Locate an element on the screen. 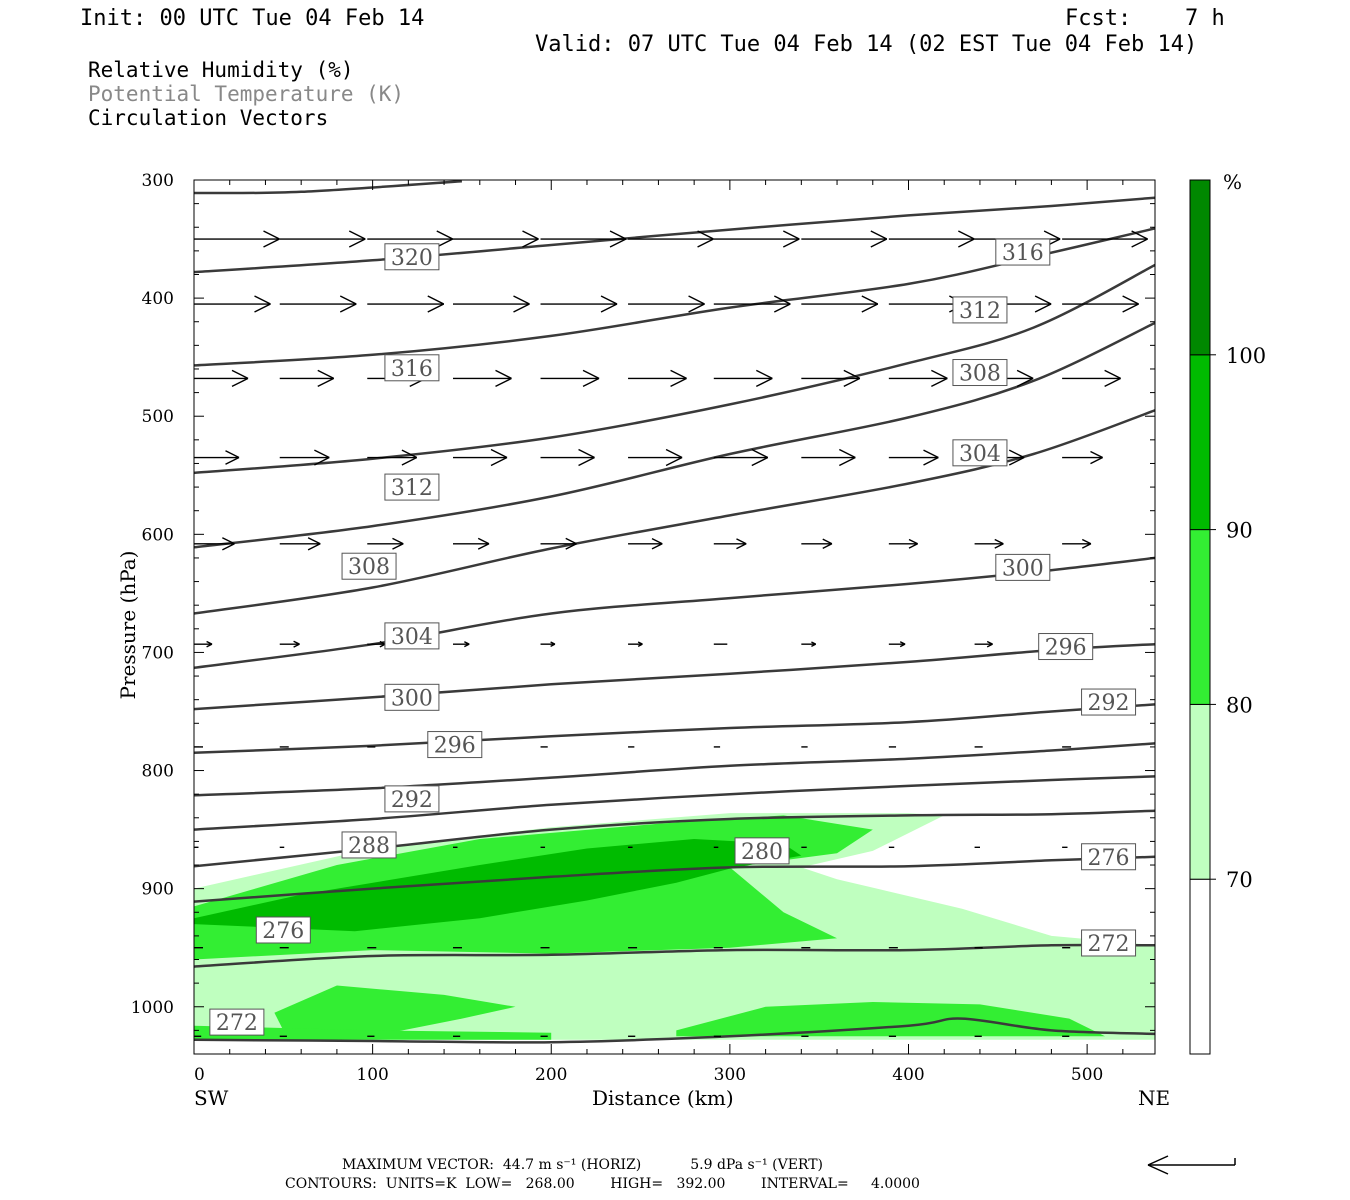 The height and width of the screenshot is (1200, 1350). svg-text: 296 is located at coordinates (455, 746).